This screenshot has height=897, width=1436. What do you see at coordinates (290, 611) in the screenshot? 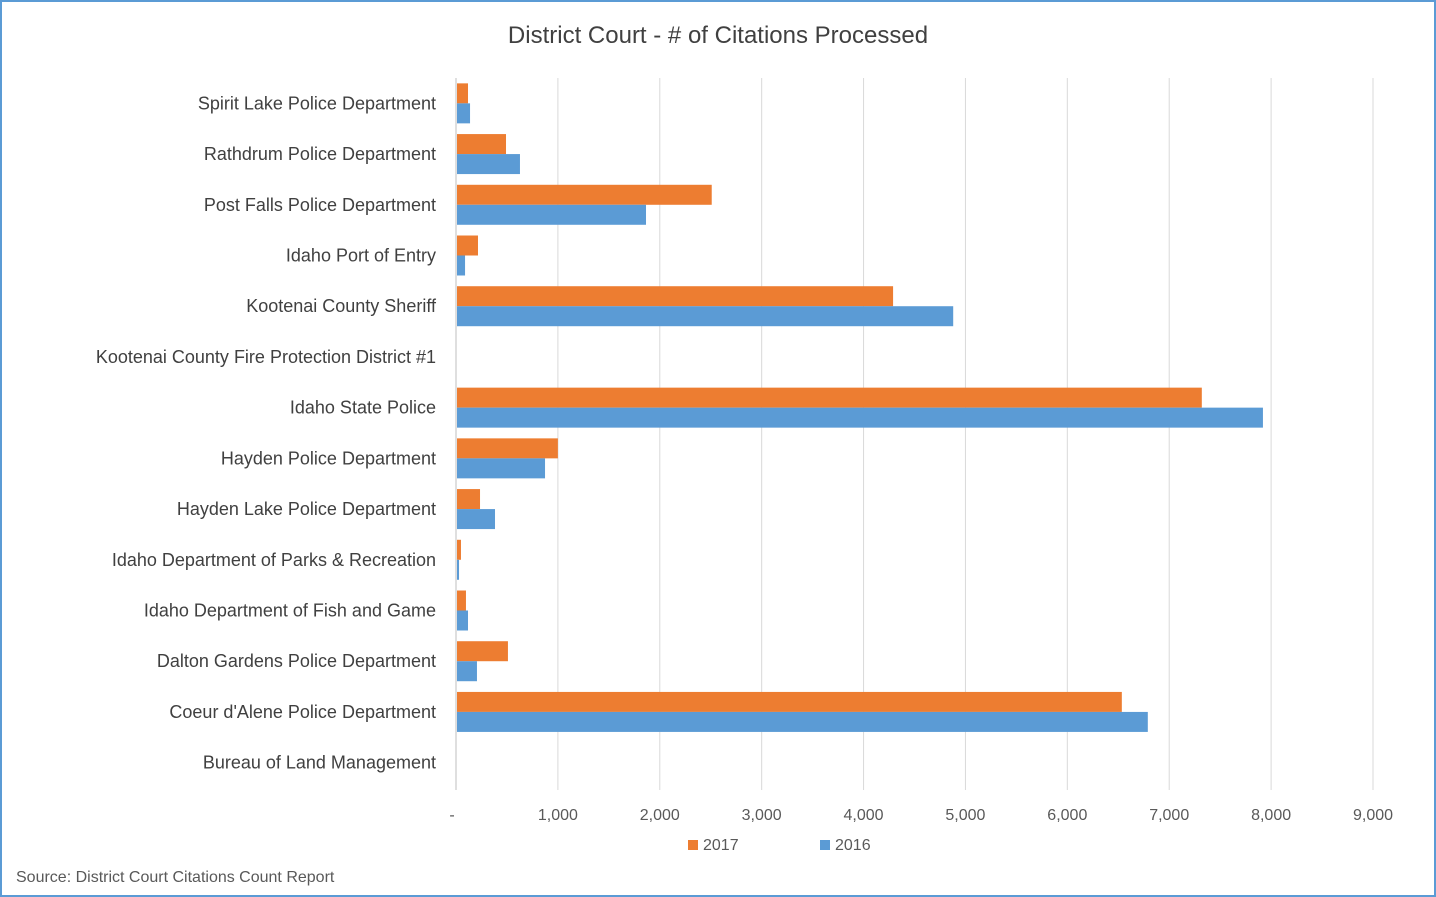
I see `category-label: Idaho Department of Fish and Game` at bounding box center [290, 611].